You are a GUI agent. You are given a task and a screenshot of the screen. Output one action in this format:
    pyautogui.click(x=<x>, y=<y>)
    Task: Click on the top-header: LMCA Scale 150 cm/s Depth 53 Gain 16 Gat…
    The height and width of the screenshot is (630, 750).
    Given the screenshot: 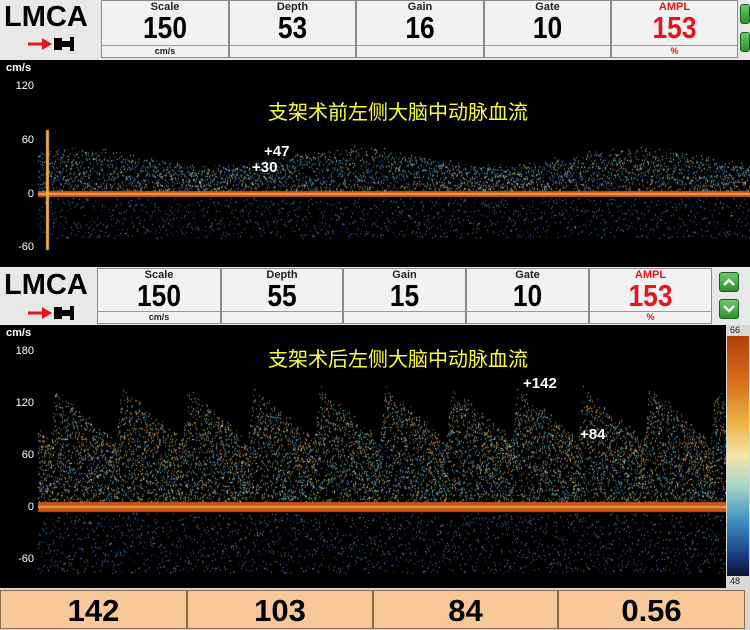 What is the action you would take?
    pyautogui.click(x=375, y=30)
    